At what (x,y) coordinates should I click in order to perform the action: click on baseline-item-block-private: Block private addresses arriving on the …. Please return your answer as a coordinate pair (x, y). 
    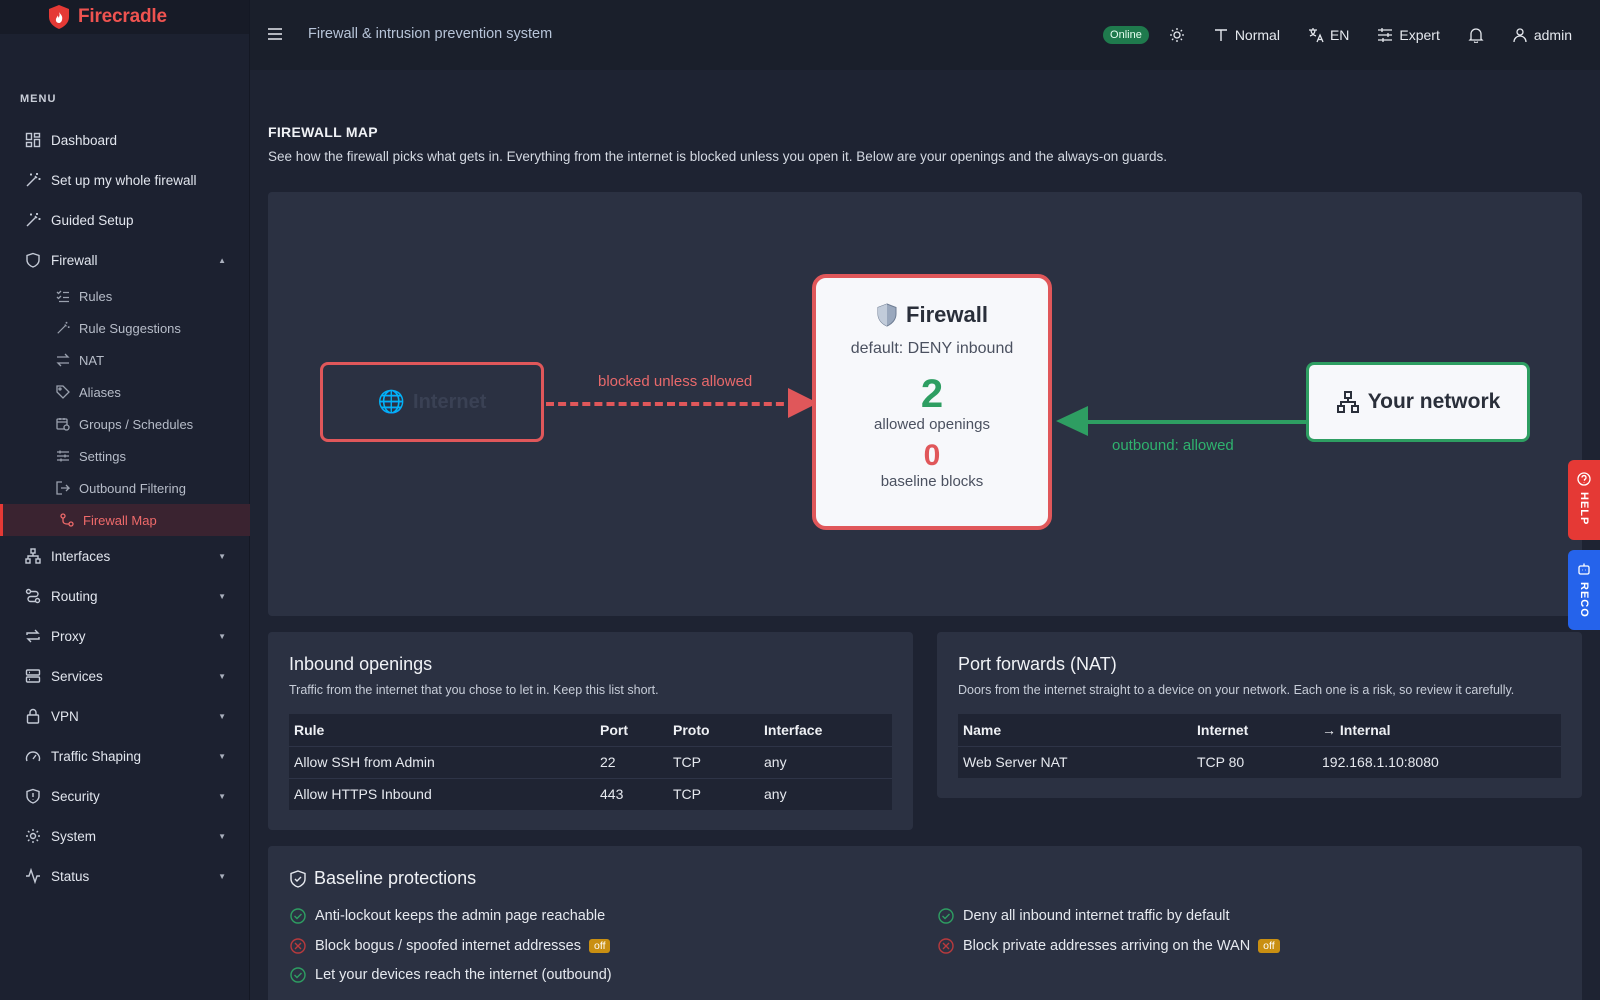
    Looking at the image, I should click on (1109, 946).